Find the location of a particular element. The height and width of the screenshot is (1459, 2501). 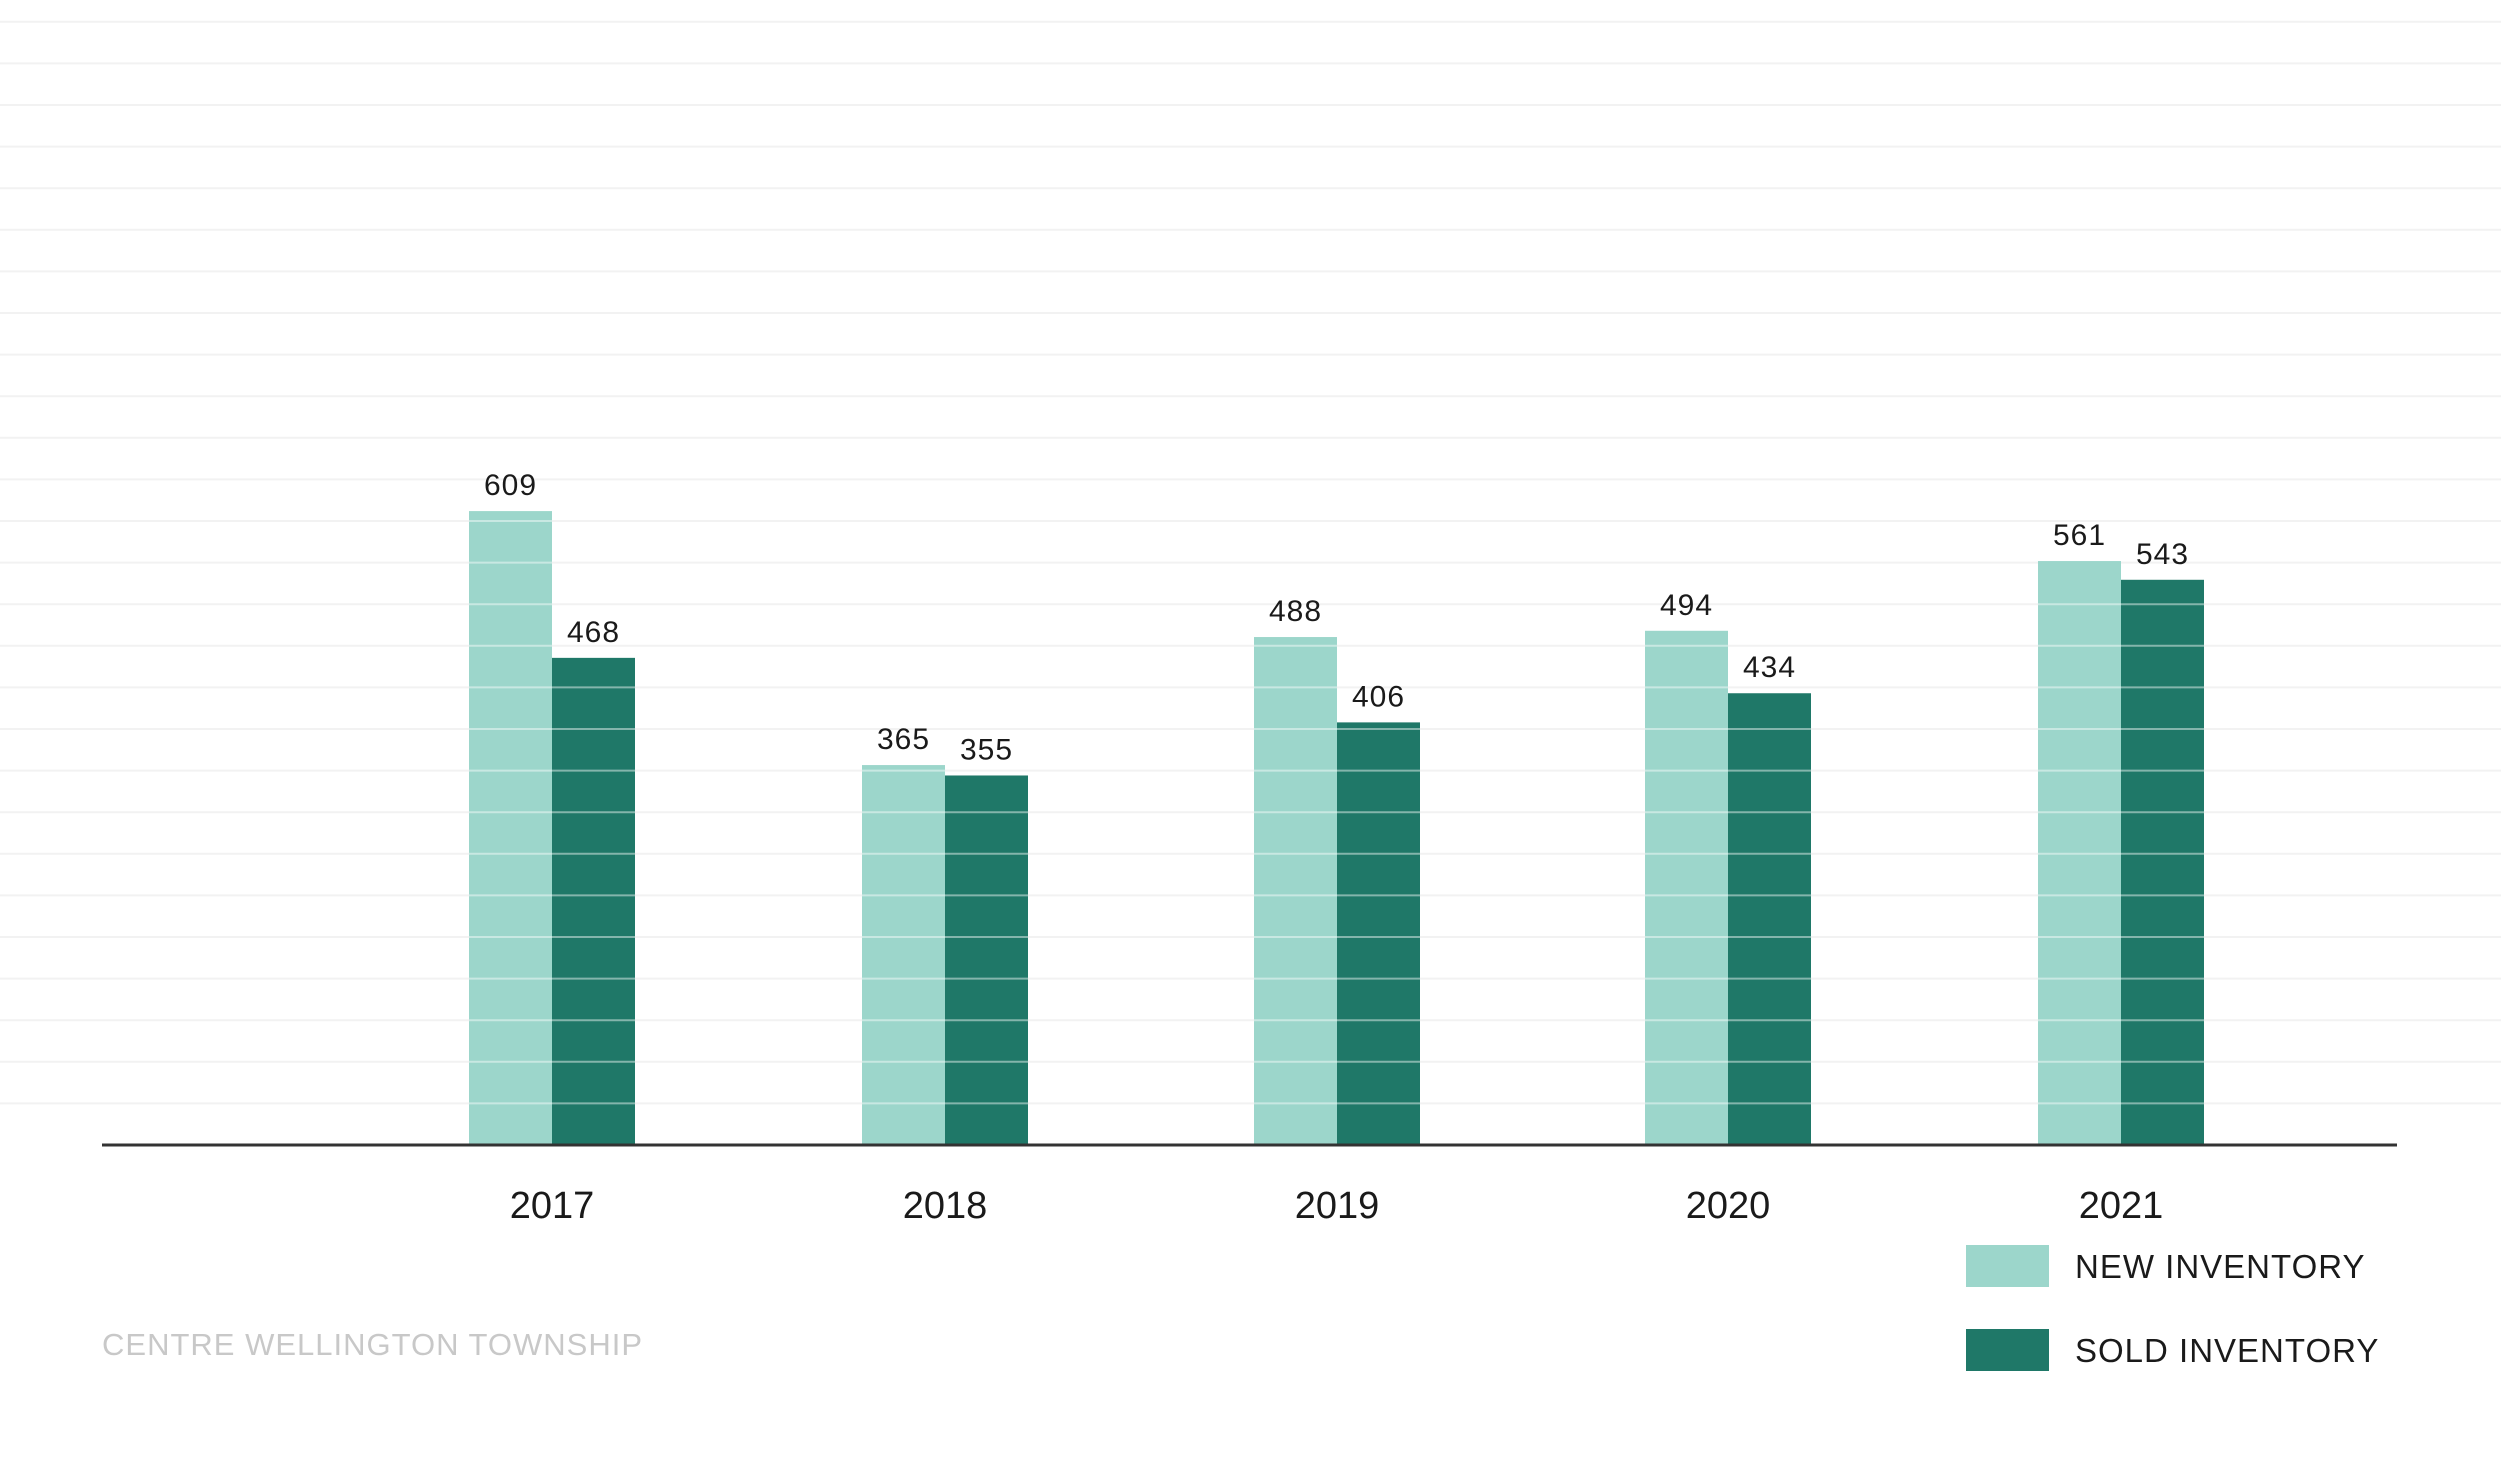

x-tick-label-2021: 2021 is located at coordinates (2121, 1206).